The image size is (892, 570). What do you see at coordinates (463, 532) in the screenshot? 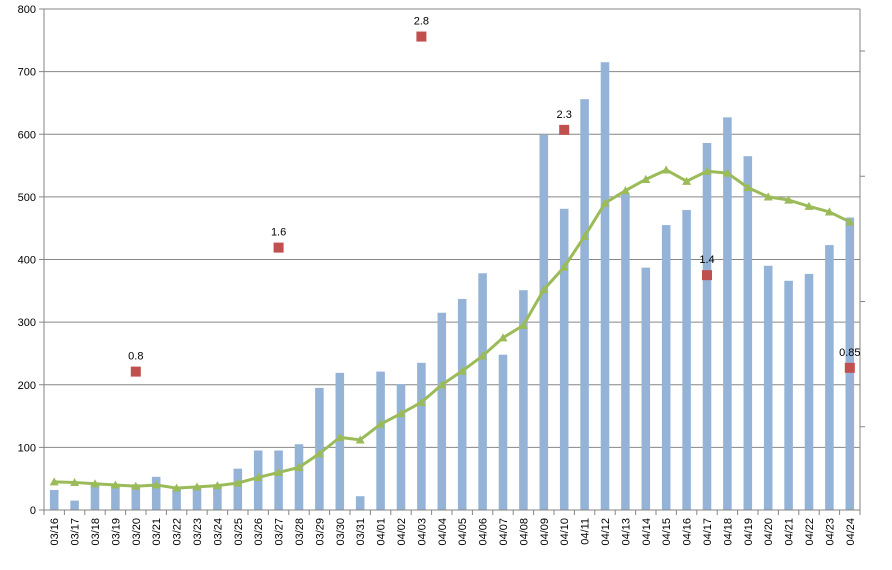
I see `x-tick-label: 04/05` at bounding box center [463, 532].